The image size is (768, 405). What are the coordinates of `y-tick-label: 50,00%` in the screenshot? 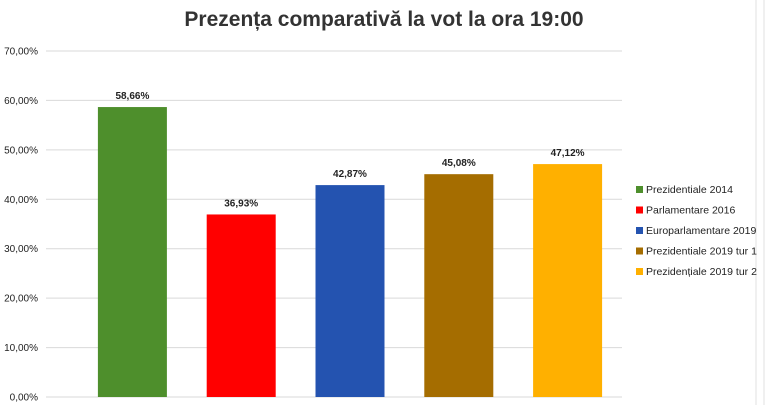 It's located at (21, 150).